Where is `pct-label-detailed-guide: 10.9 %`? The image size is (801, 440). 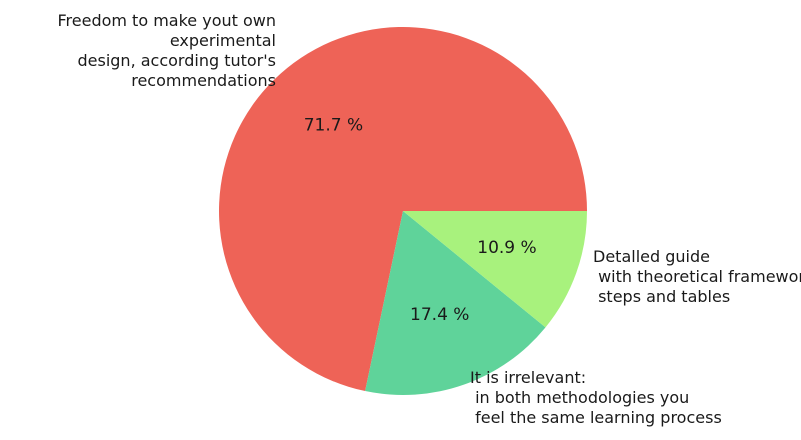 pct-label-detailed-guide: 10.9 % is located at coordinates (506, 248).